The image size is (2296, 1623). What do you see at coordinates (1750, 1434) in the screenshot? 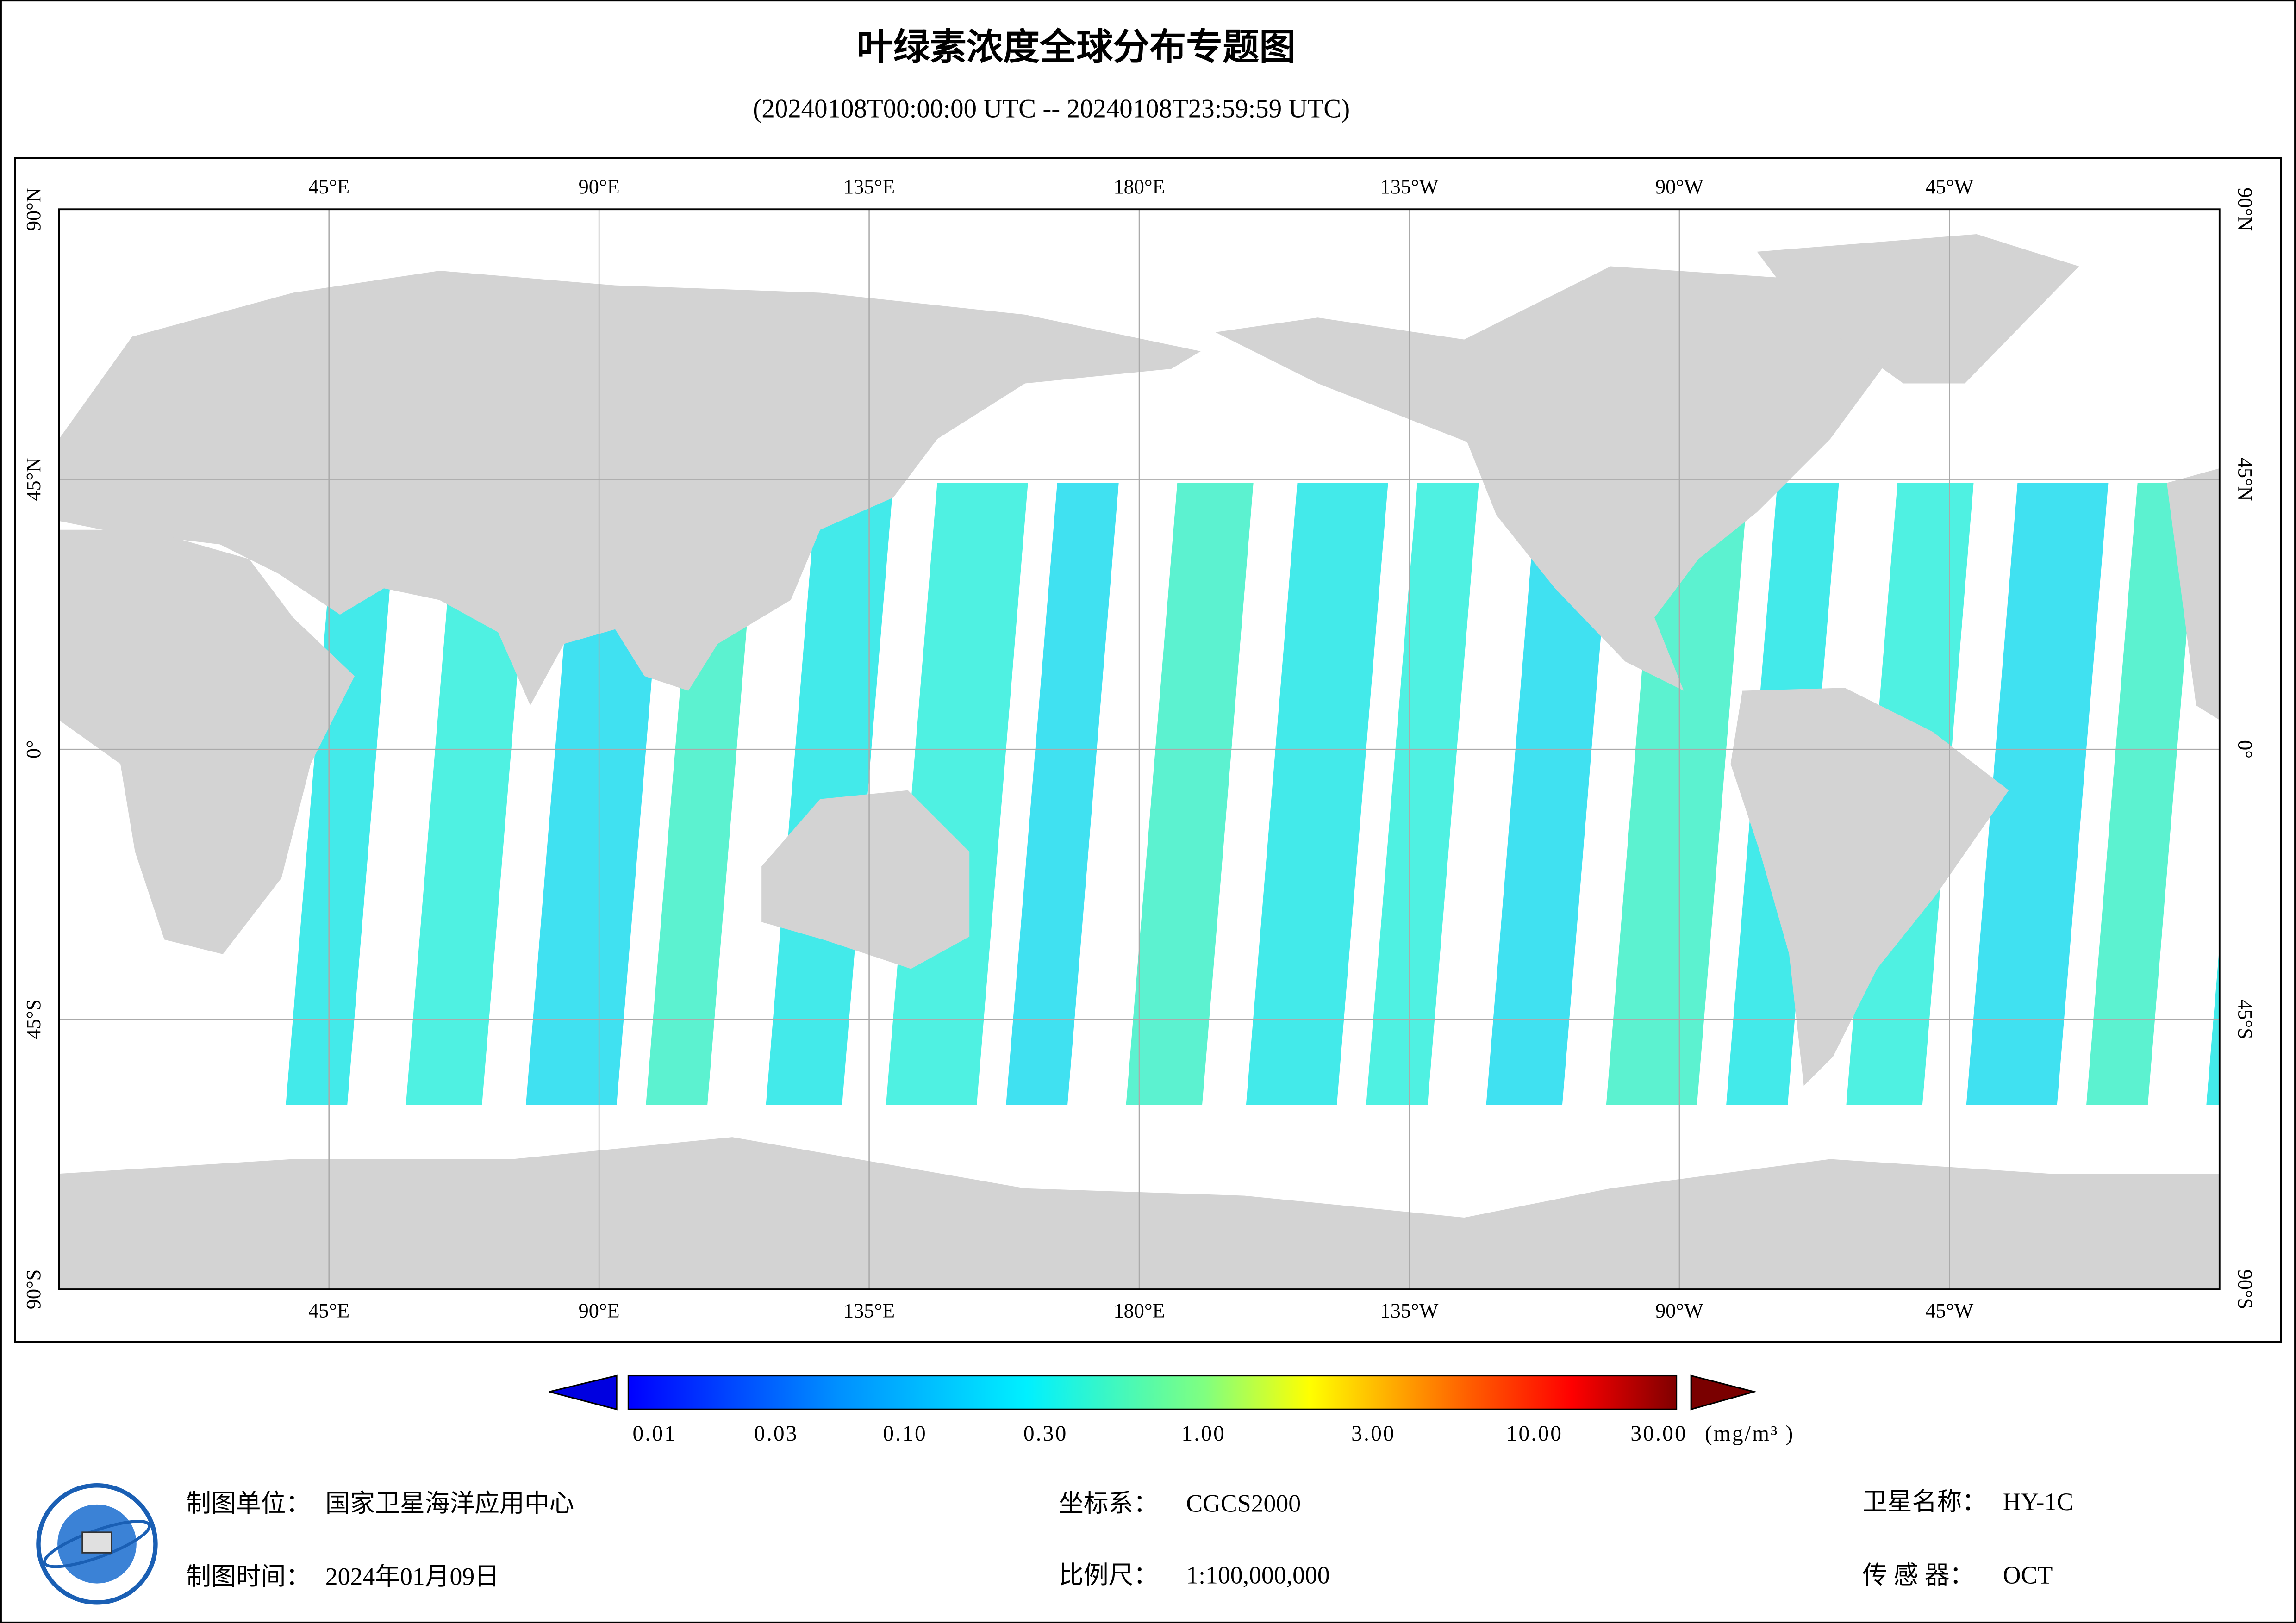
I see `colorbar-unit: (mg/m³ )` at bounding box center [1750, 1434].